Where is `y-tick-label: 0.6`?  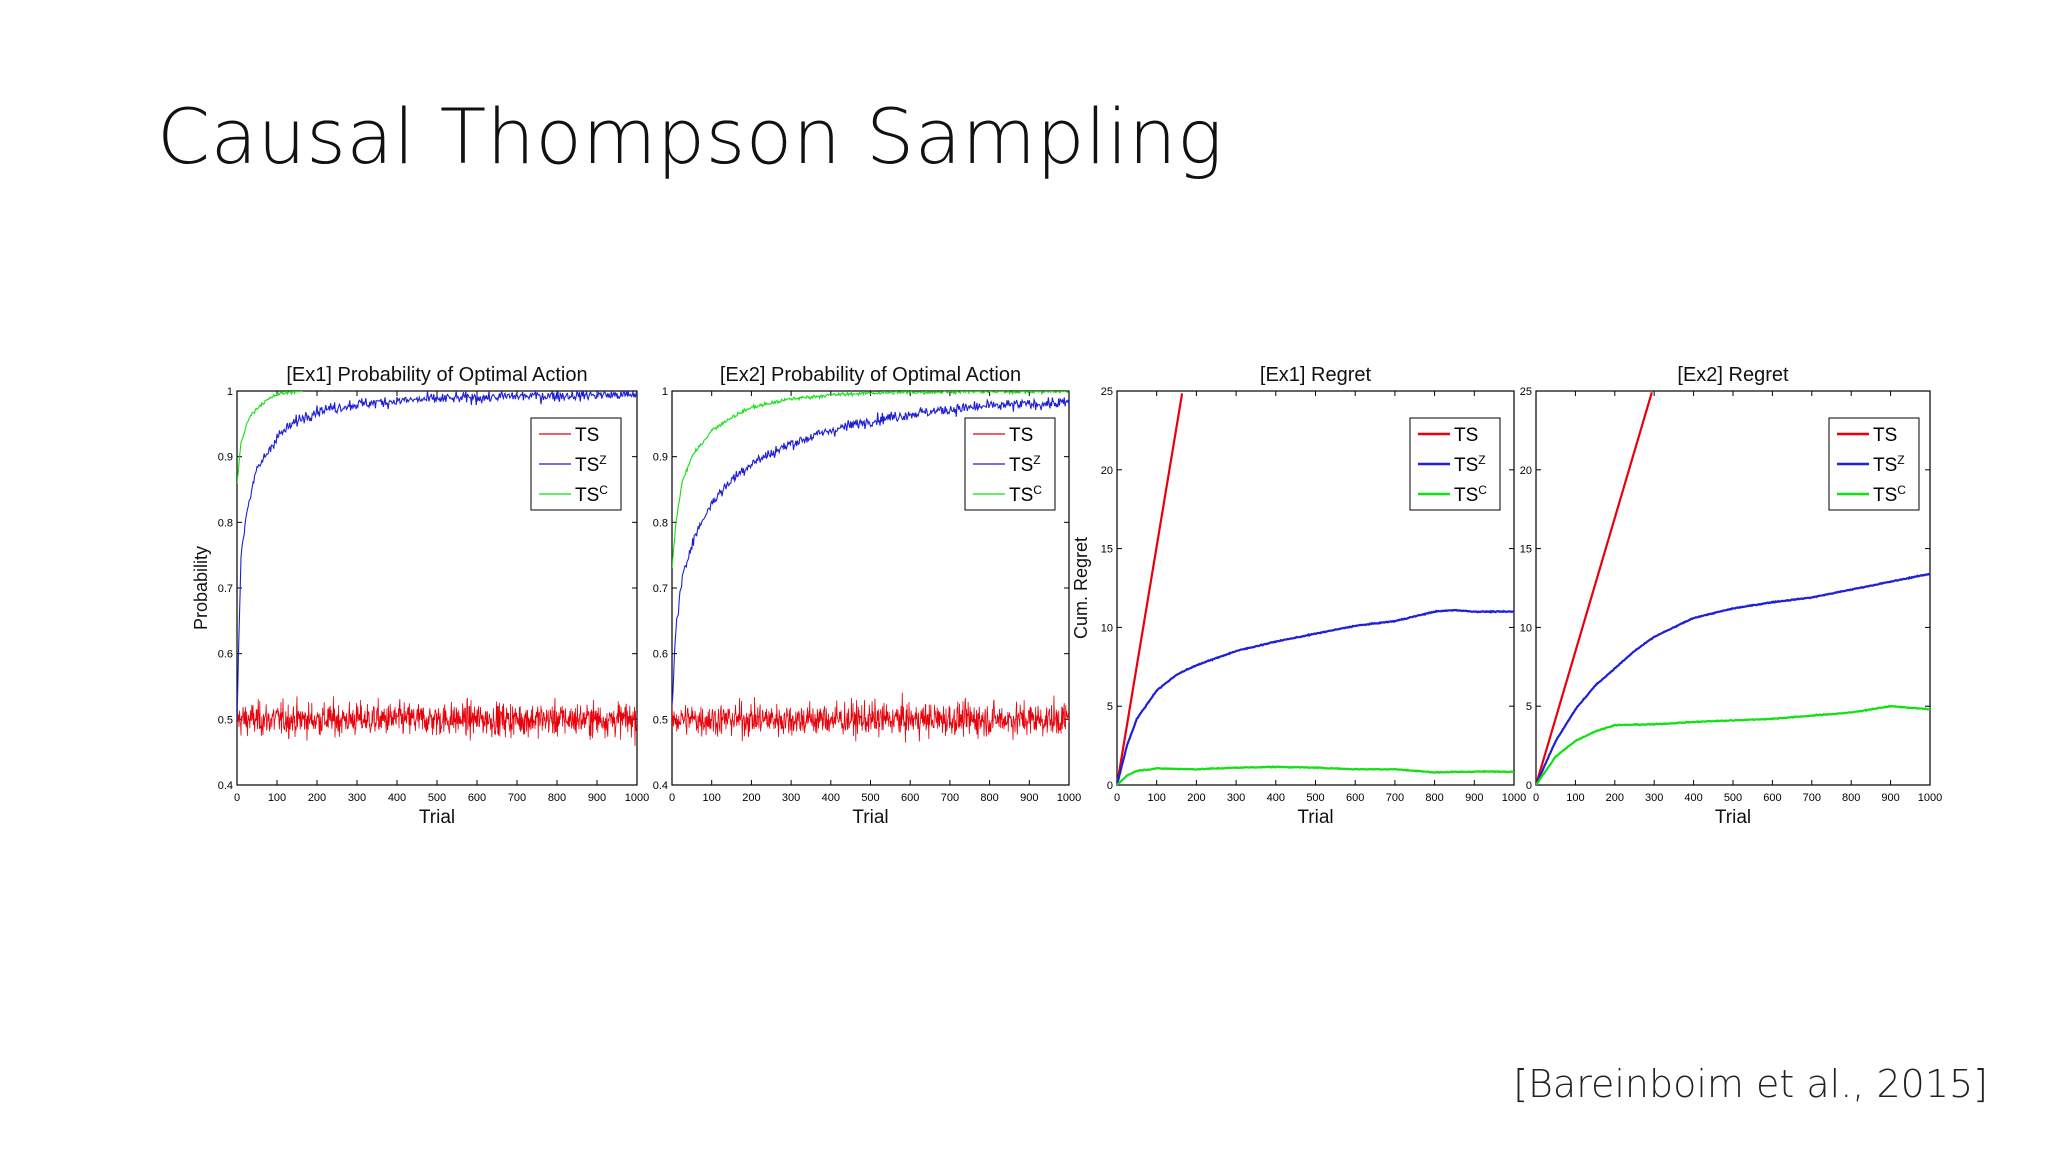 y-tick-label: 0.6 is located at coordinates (660, 655).